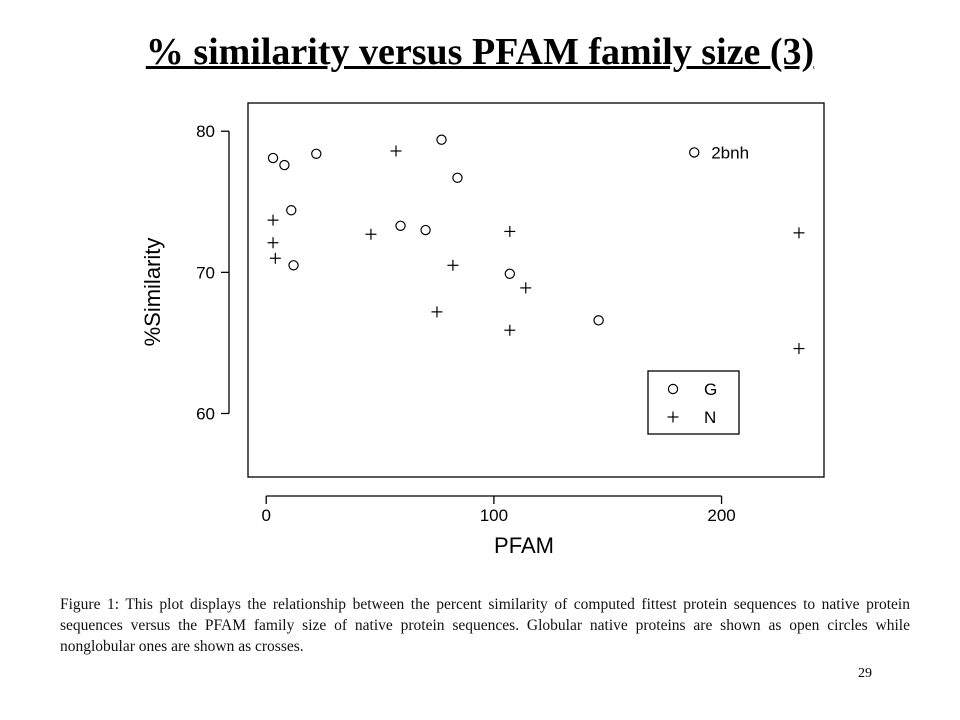  What do you see at coordinates (673, 417) in the screenshot?
I see `legend-cross-marker` at bounding box center [673, 417].